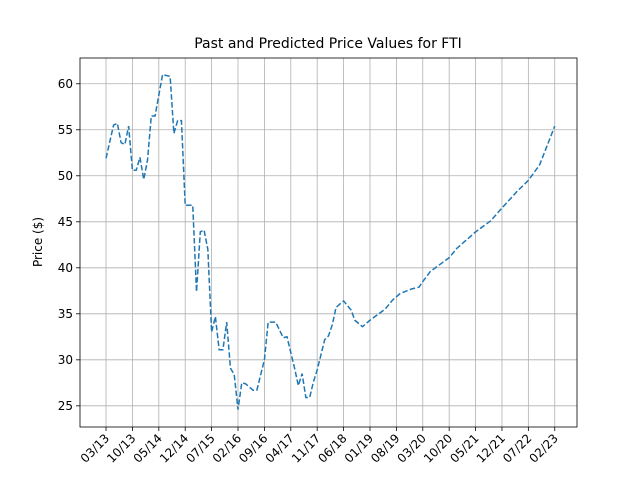 This screenshot has width=640, height=480. What do you see at coordinates (280, 448) in the screenshot?
I see `x-tick-label: 04/17` at bounding box center [280, 448].